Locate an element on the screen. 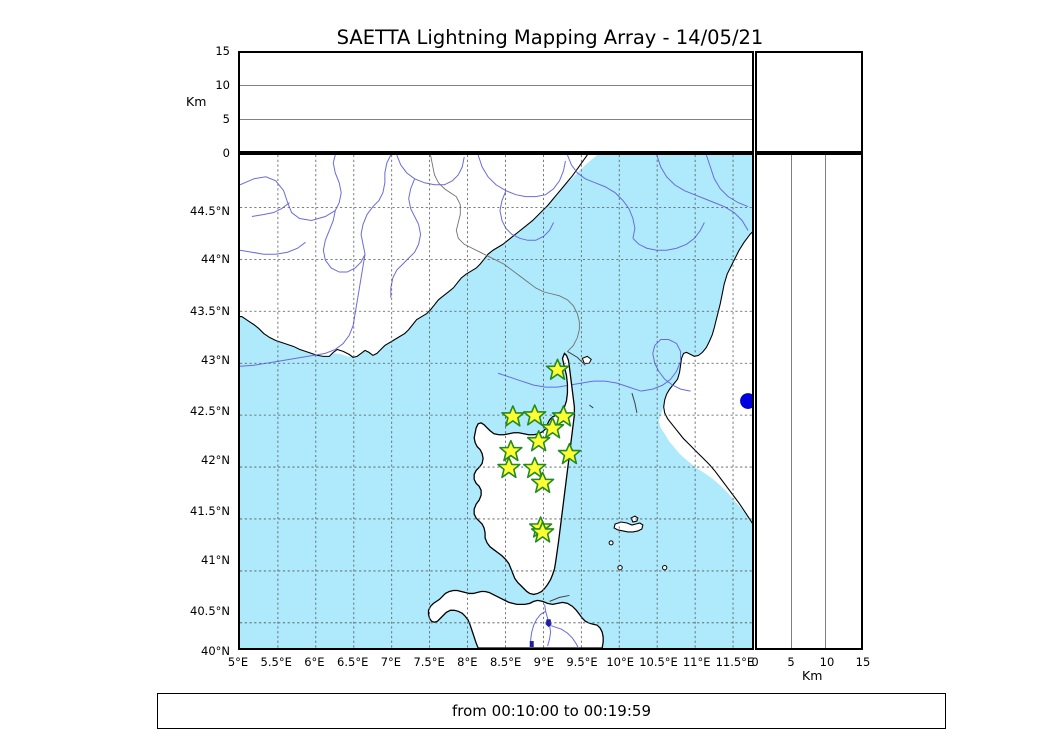 This screenshot has height=750, width=1050. lon-tick-8: 8°E is located at coordinates (467, 662).